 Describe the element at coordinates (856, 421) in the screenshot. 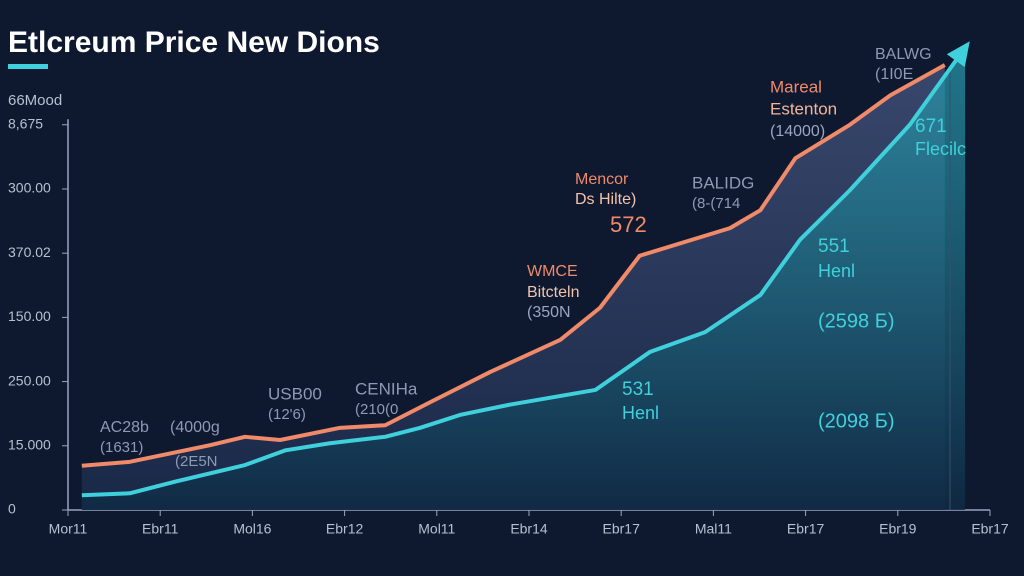

I see `annotation: (2098 Б)` at that location.